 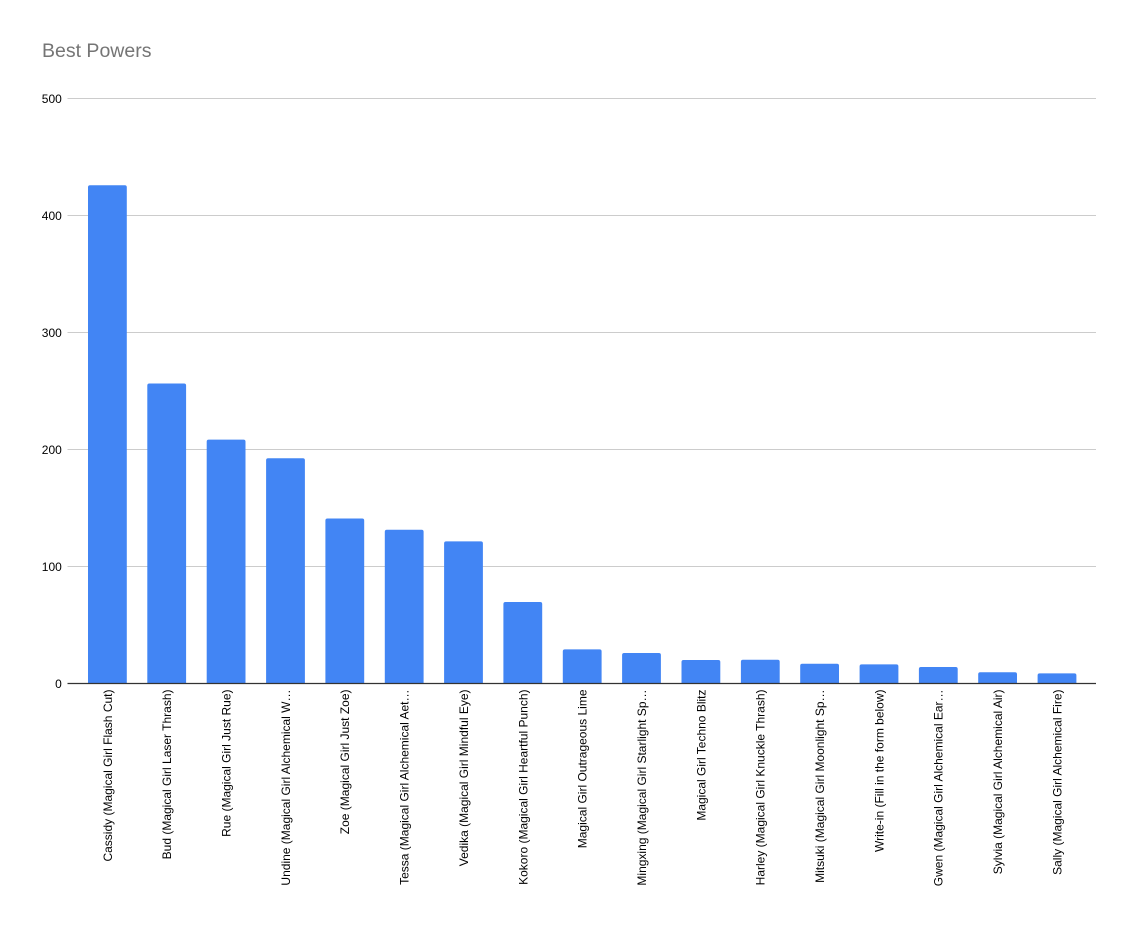 What do you see at coordinates (227, 762) in the screenshot?
I see `svg-text: Rue (Magical Girl Just Rue)` at bounding box center [227, 762].